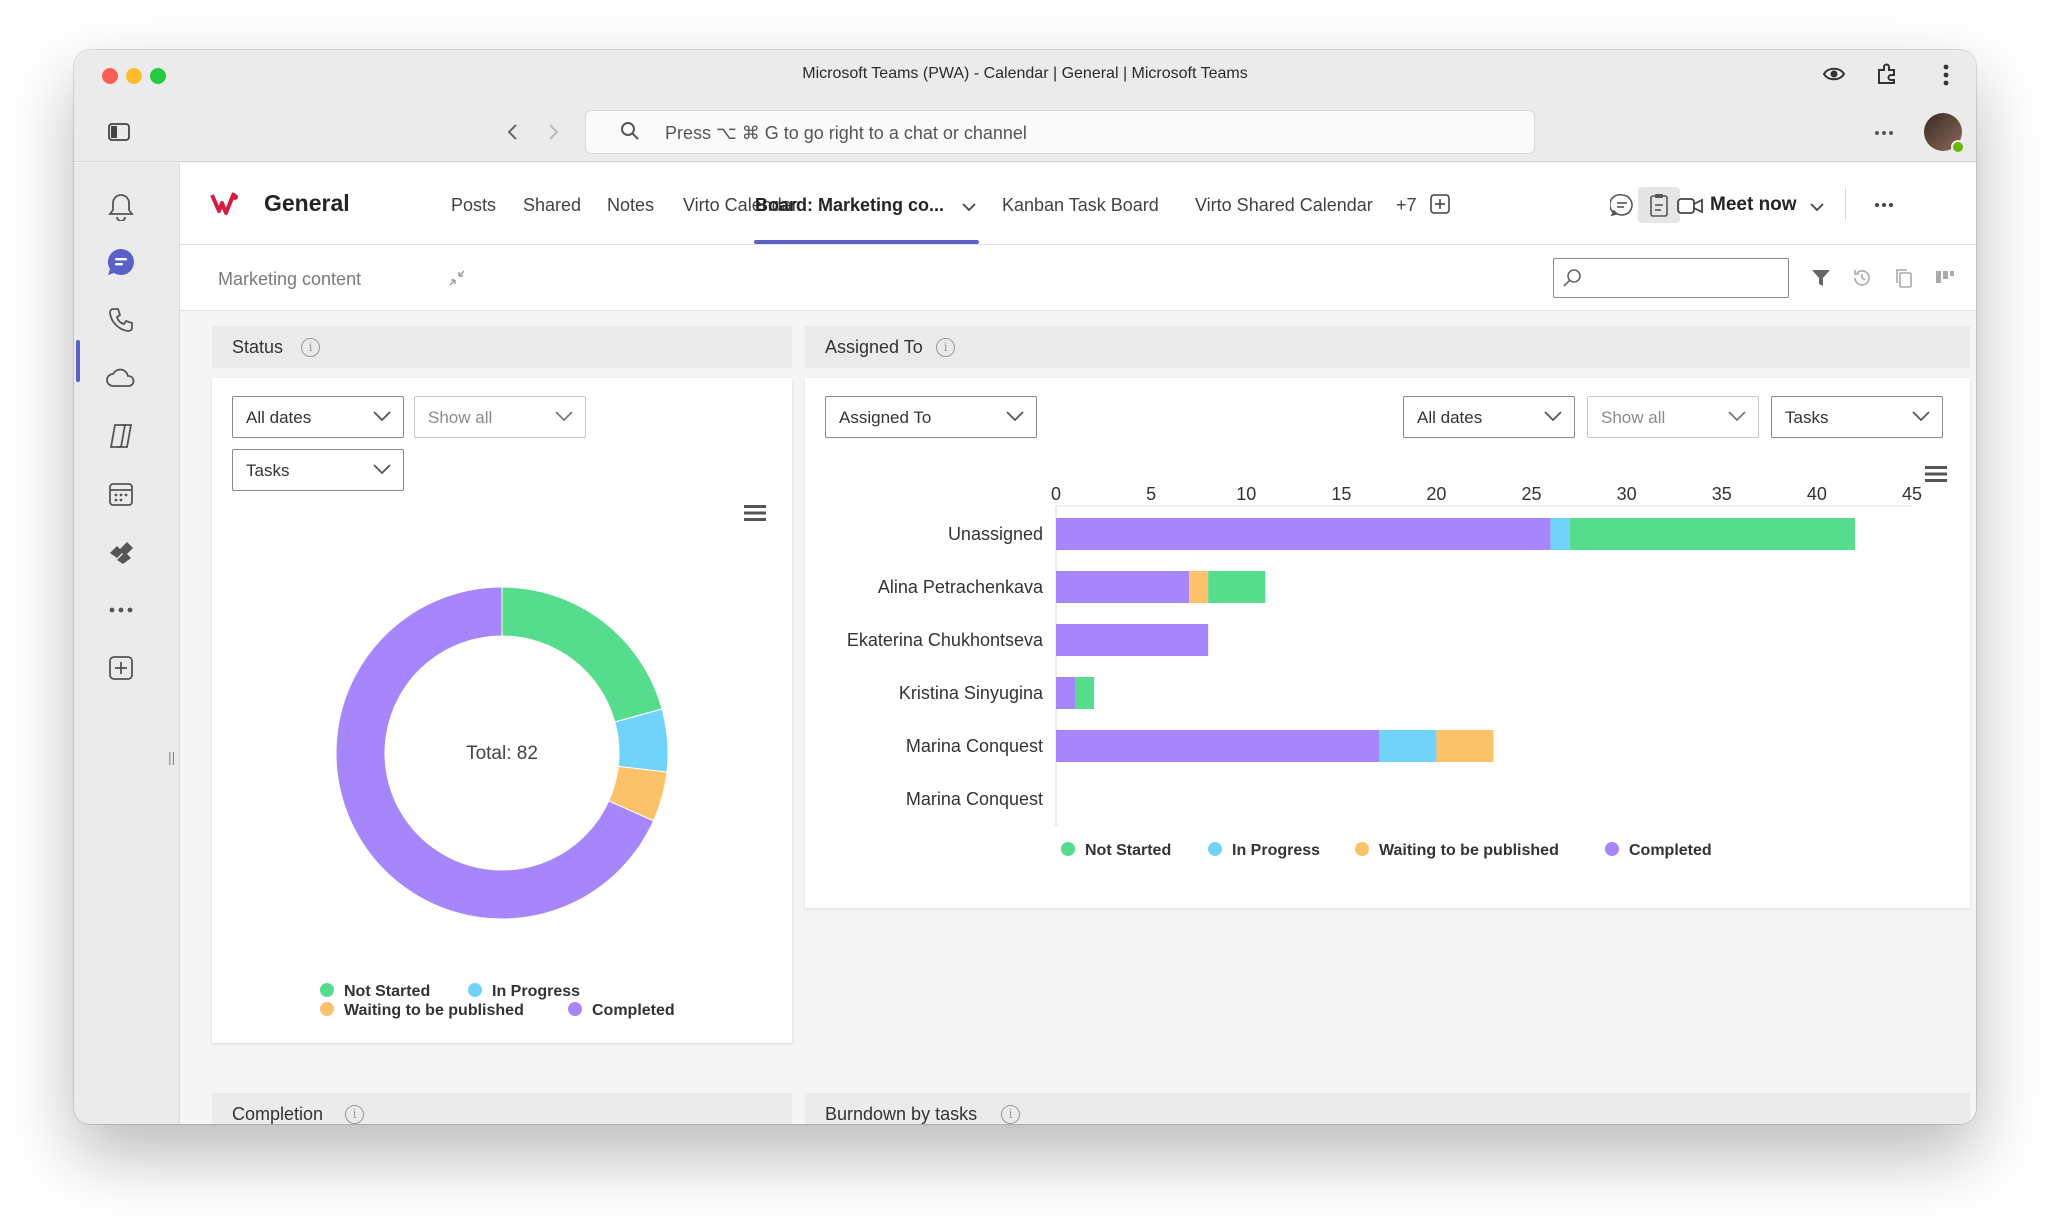 Image resolution: width=2048 pixels, height=1221 pixels. I want to click on donut-slice-not-started, so click(582, 654).